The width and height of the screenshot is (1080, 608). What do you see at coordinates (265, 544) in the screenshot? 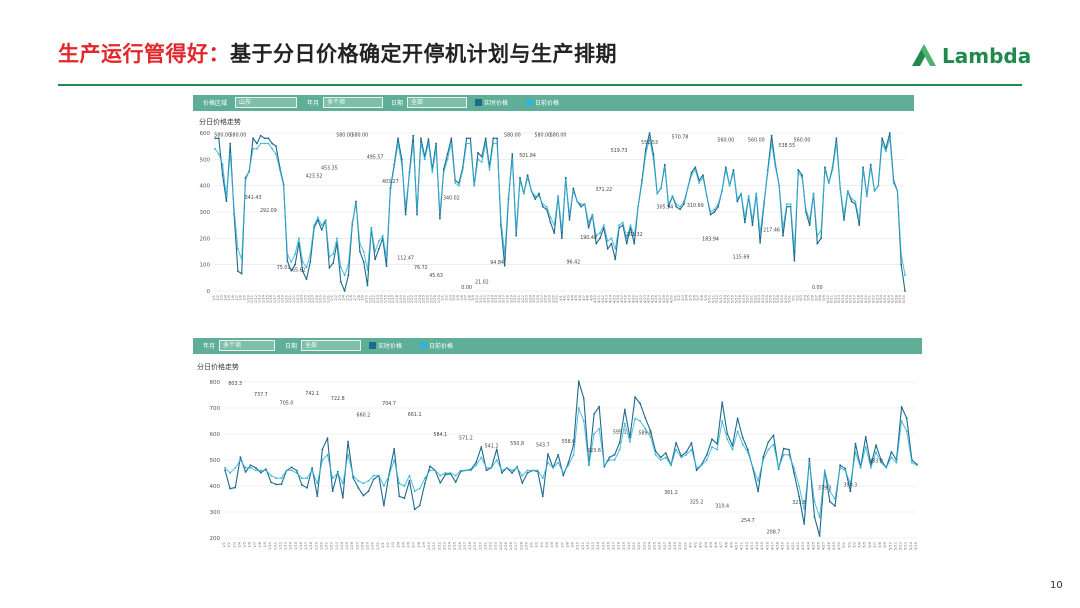
I see `x-tick-label: 1/9` at bounding box center [265, 544].